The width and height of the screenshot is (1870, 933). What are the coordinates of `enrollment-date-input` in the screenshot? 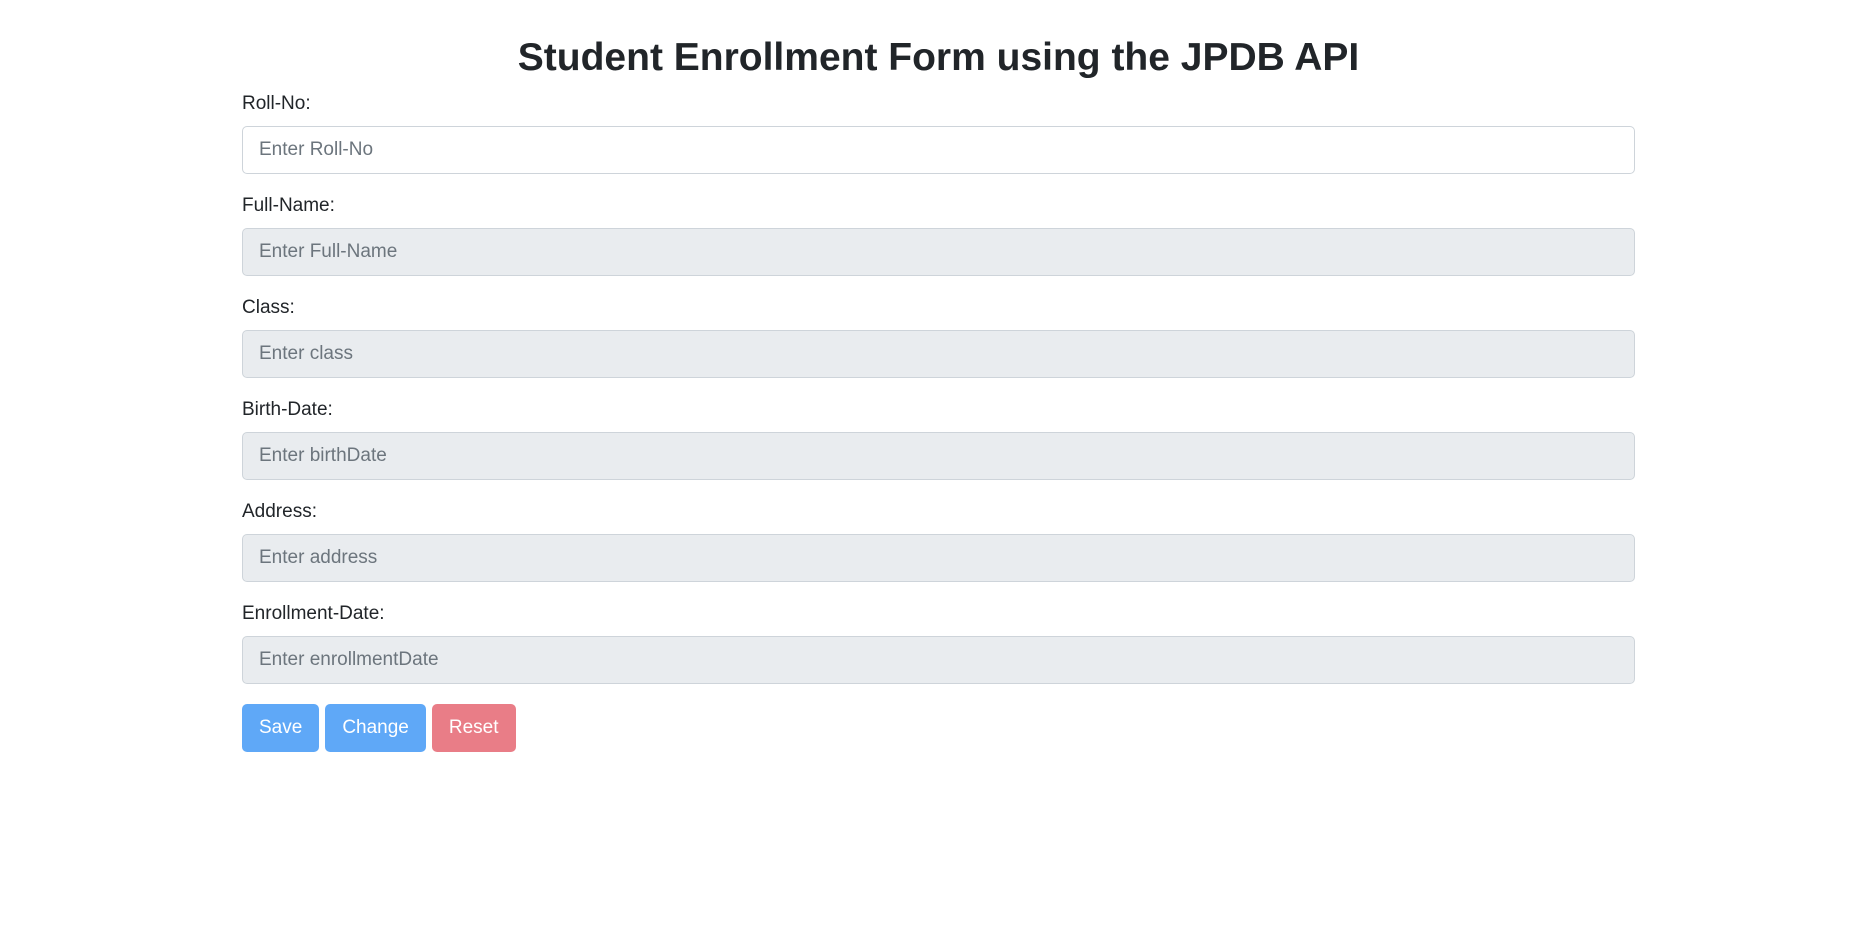 It's located at (938, 660).